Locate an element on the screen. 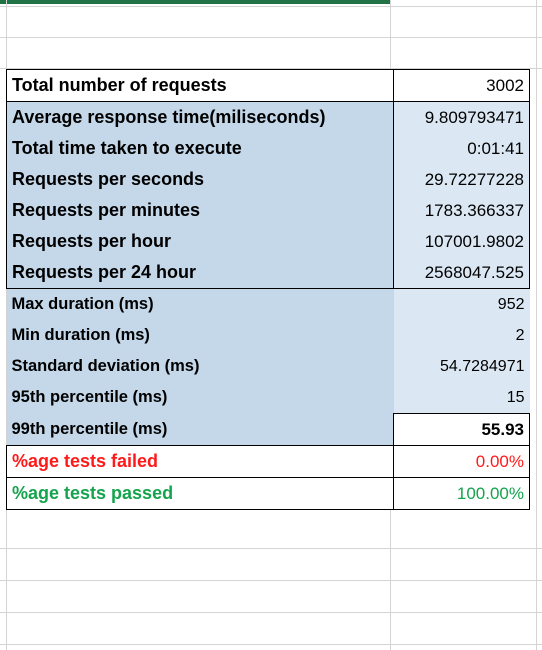 This screenshot has width=542, height=650. table-row: Requests per minutes 1783.366337 is located at coordinates (268, 210).